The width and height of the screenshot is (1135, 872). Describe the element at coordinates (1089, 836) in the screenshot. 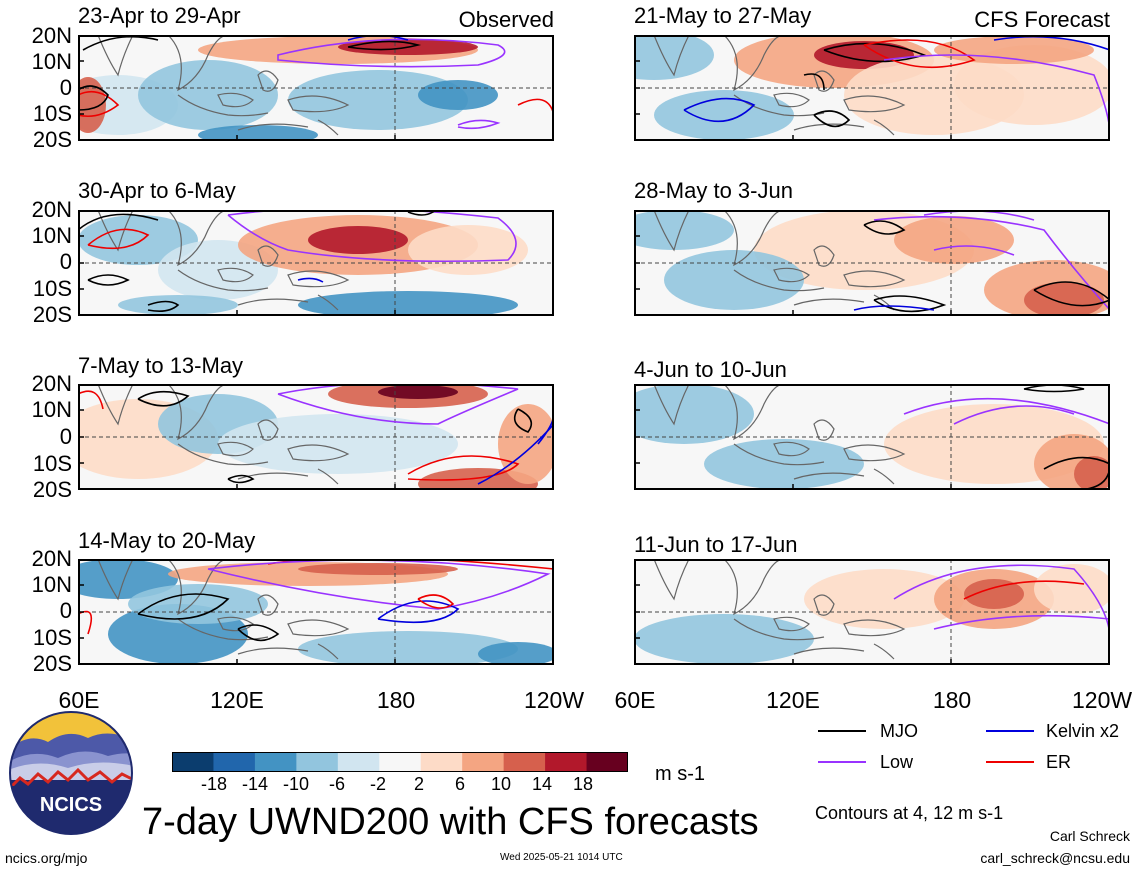

I see `author-name: Carl Schreck` at that location.